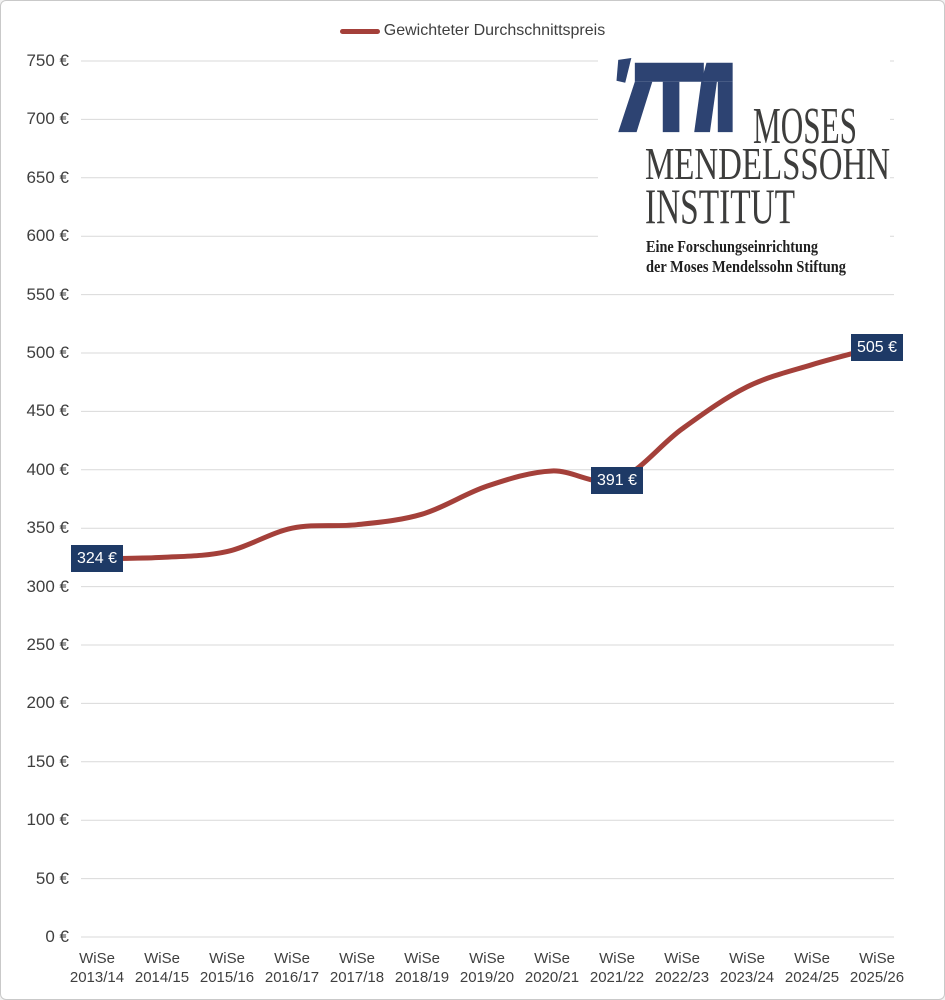  What do you see at coordinates (97, 968) in the screenshot?
I see `x-axis-tick-label: WiSe 2013/14` at bounding box center [97, 968].